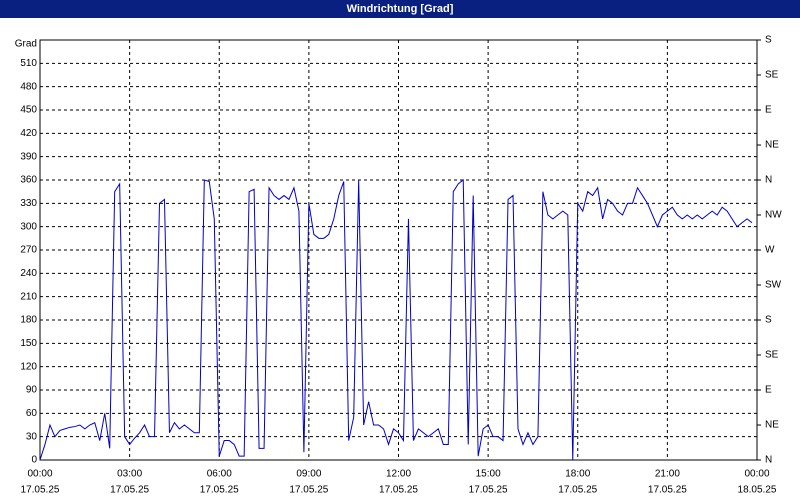 This screenshot has width=800, height=500. I want to click on x-tick-date: 18.05.25, so click(757, 490).